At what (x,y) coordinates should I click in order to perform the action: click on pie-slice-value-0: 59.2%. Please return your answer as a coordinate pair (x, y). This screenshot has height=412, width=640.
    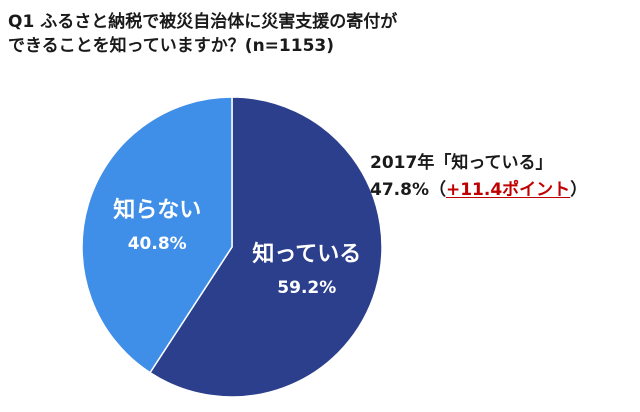
    Looking at the image, I should click on (306, 288).